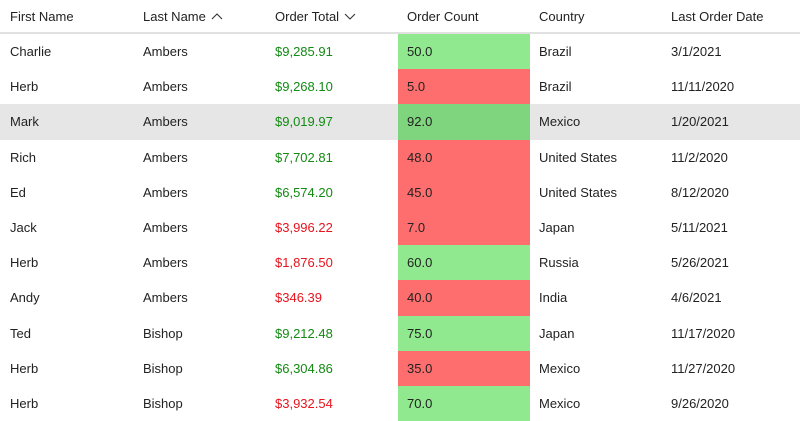 The width and height of the screenshot is (800, 421). I want to click on cell-order-count: 45.0, so click(464, 192).